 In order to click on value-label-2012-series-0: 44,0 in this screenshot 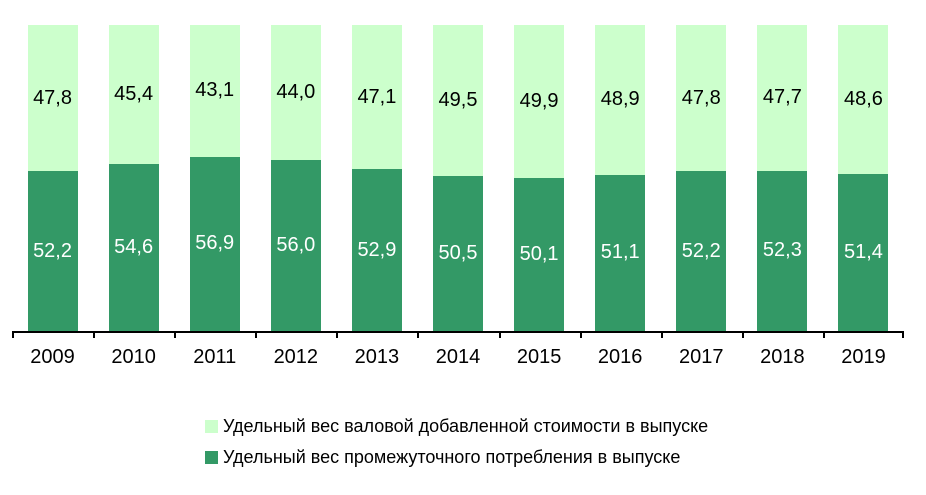, I will do `click(296, 91)`.